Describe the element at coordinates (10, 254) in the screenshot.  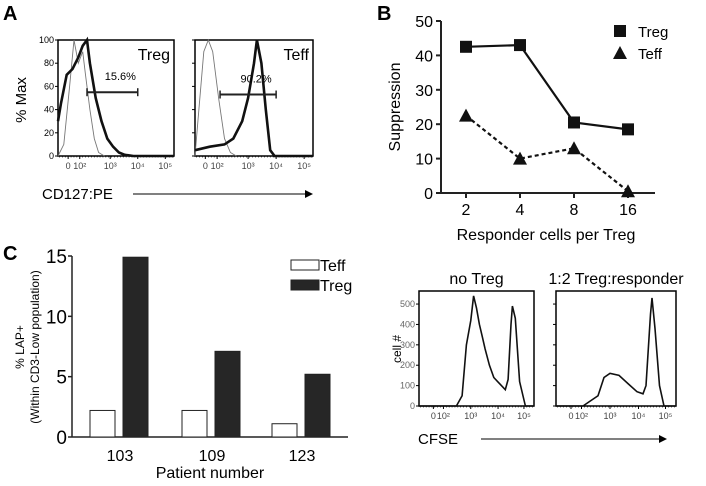
I see `panel-label-c: C` at that location.